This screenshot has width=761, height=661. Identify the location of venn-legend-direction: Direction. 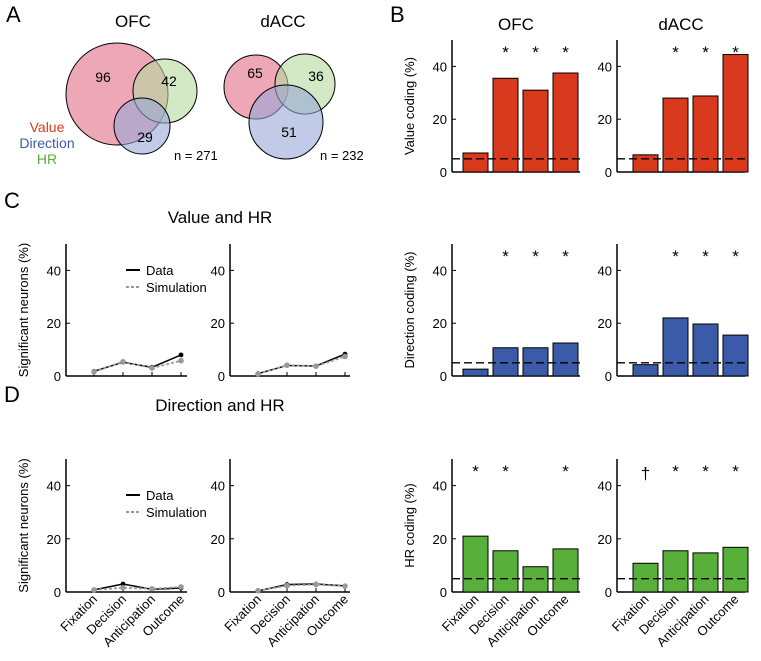
(46, 143).